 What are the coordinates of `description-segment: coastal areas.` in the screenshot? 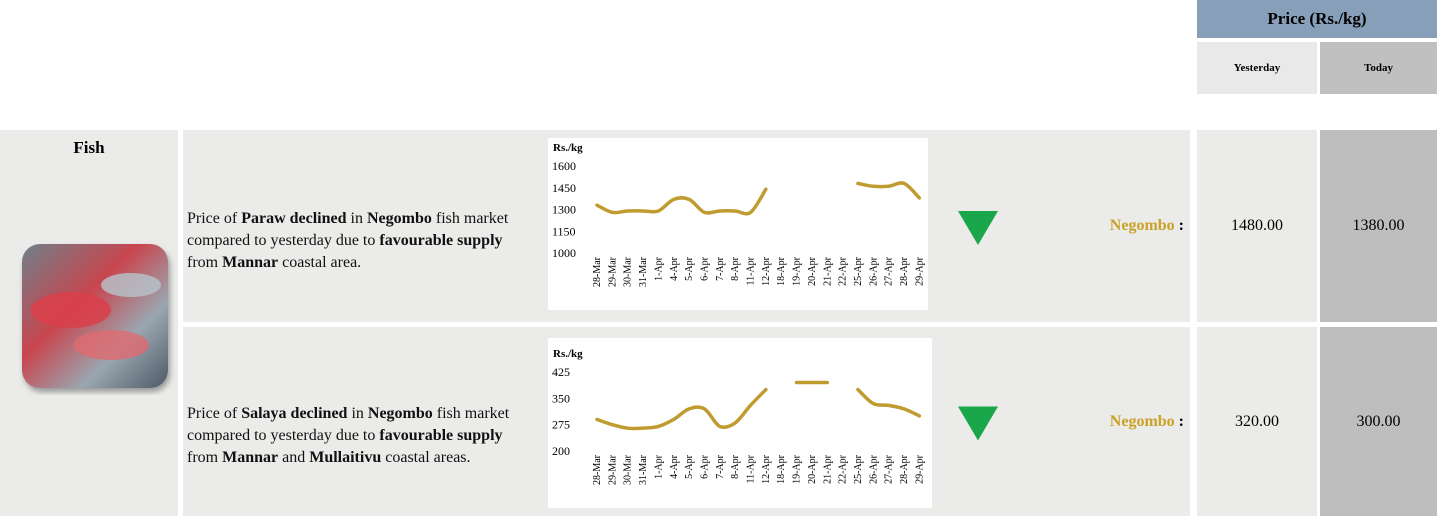 It's located at (426, 457).